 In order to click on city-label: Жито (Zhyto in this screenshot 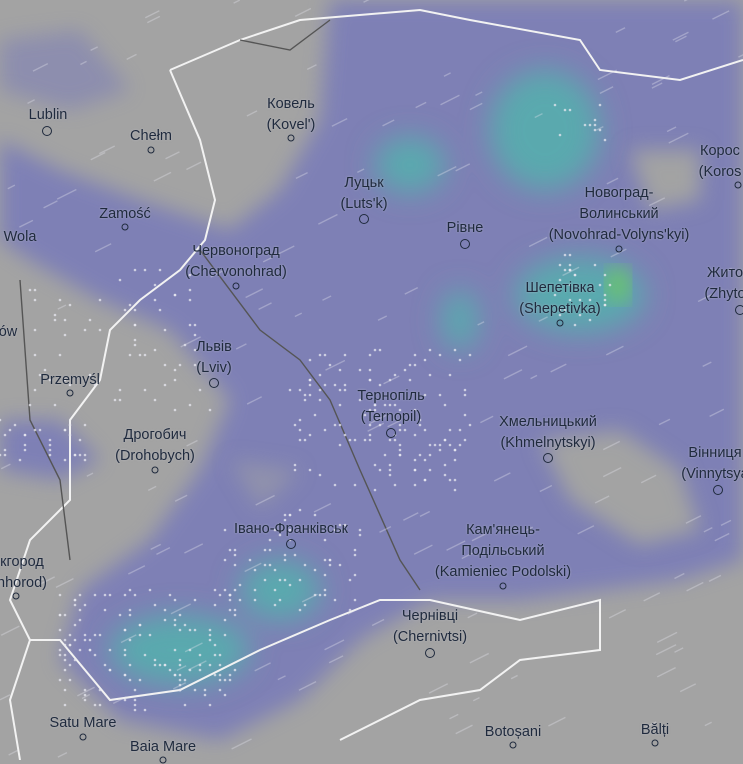, I will do `click(723, 284)`.